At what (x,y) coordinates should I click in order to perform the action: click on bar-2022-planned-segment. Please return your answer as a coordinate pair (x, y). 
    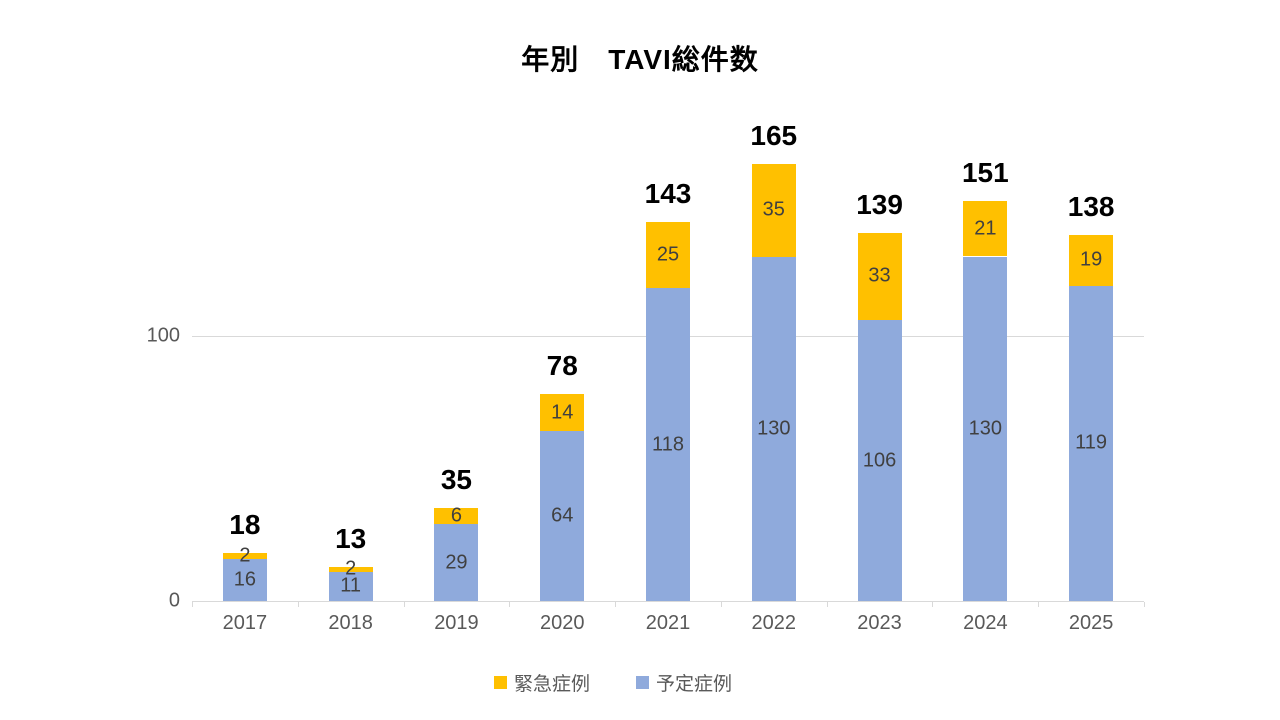
    Looking at the image, I should click on (773, 428).